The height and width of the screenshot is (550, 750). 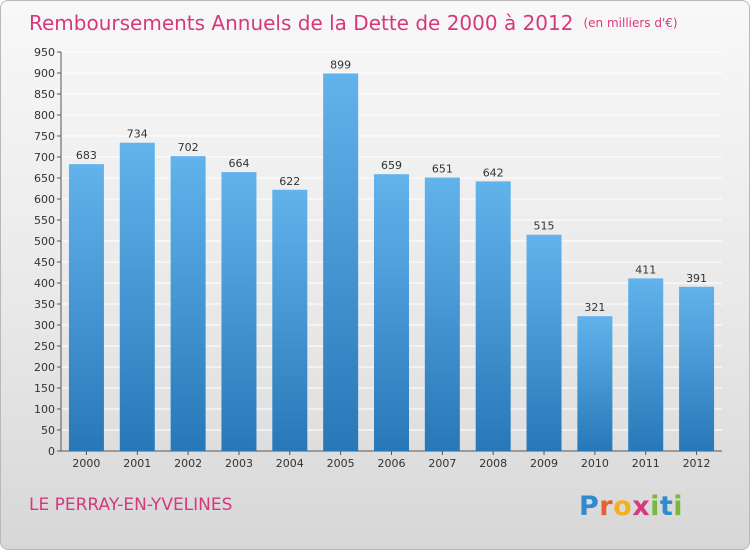 I want to click on logo-letter: t, so click(x=666, y=506).